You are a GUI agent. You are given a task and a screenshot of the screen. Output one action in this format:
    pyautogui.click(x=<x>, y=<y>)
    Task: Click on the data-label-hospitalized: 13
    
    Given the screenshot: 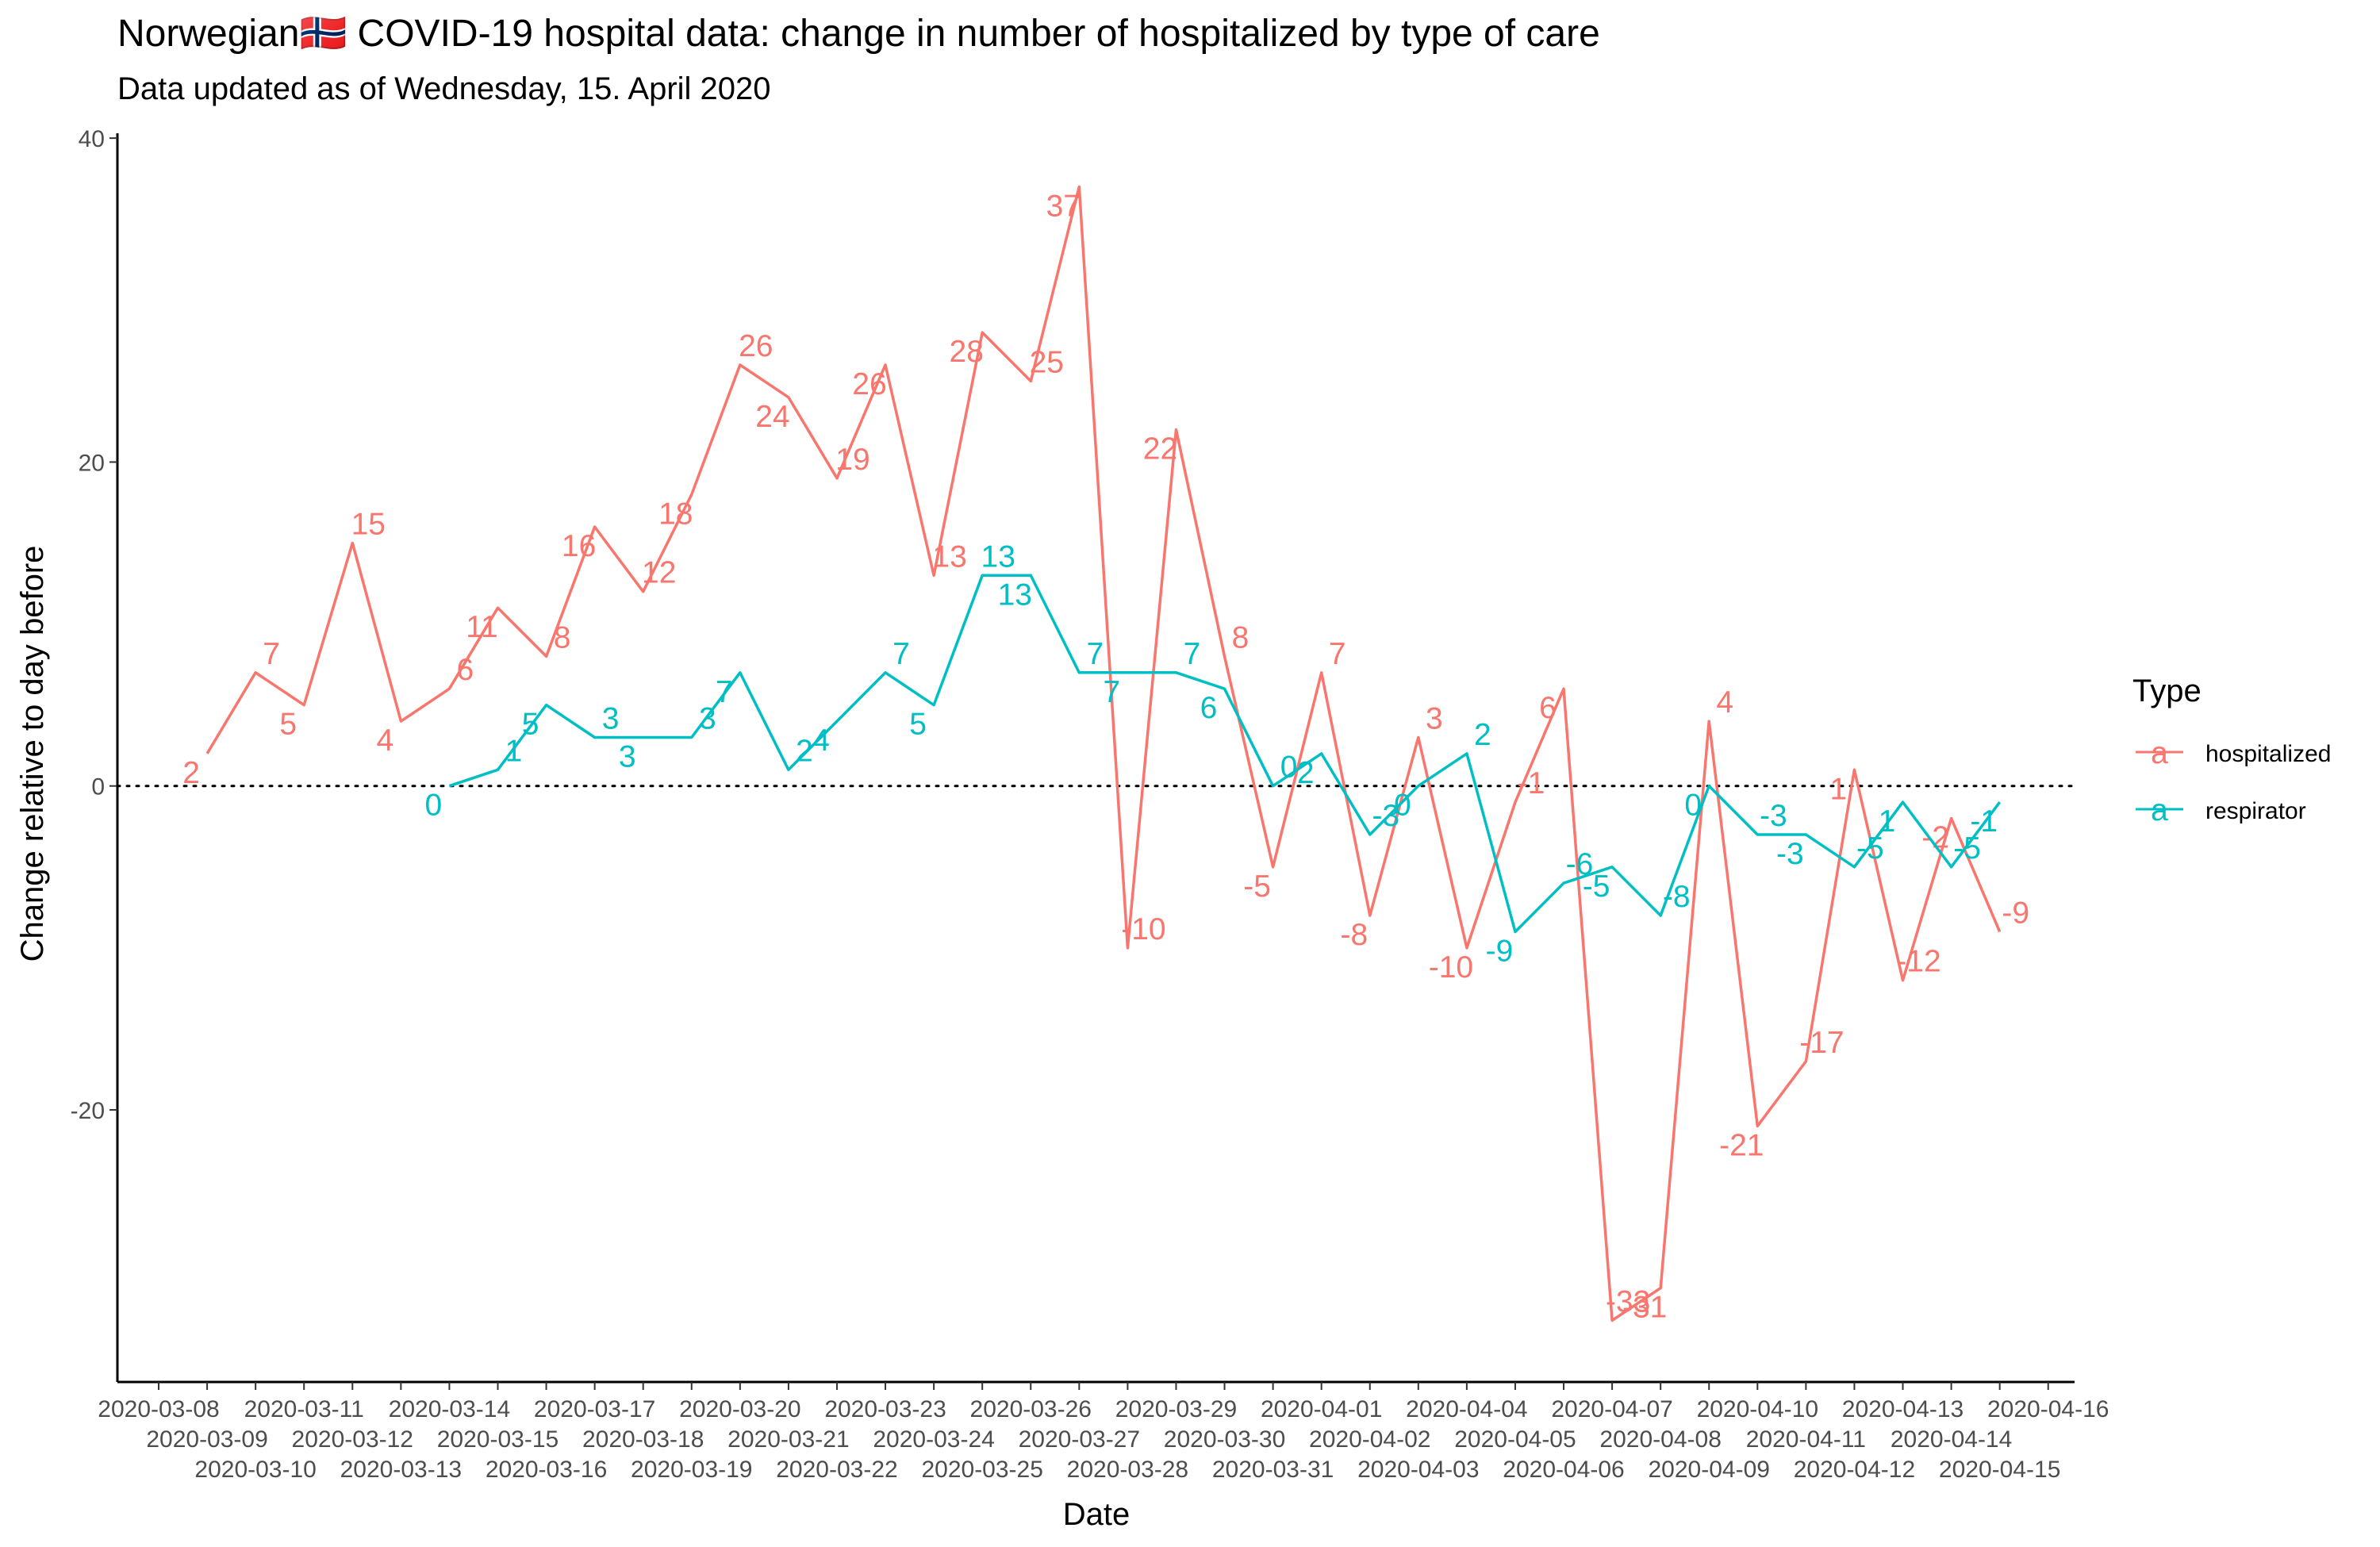 What is the action you would take?
    pyautogui.click(x=949, y=556)
    